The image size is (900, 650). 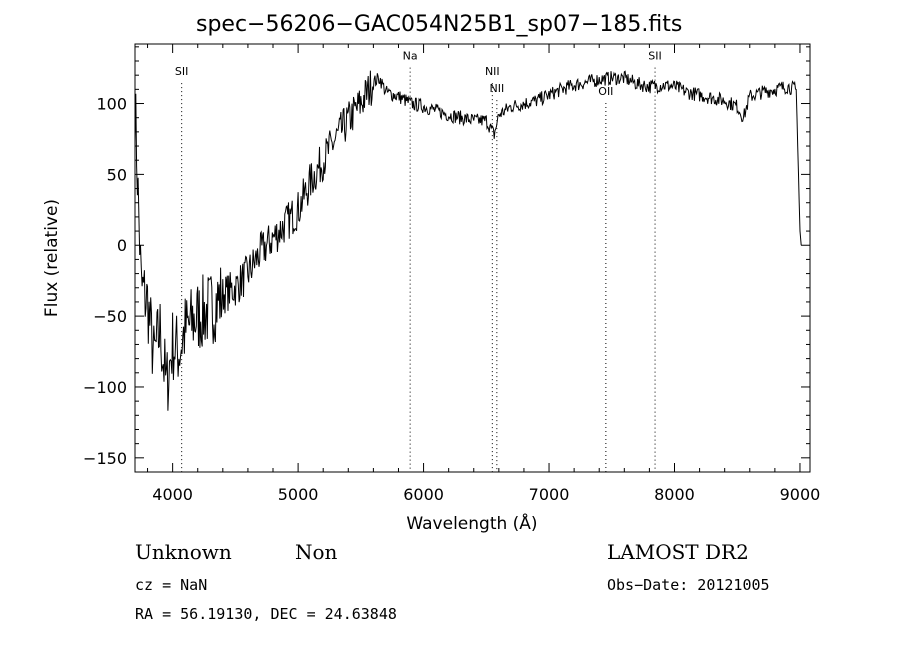 I want to click on y-tick-label: −150, so click(x=105, y=458).